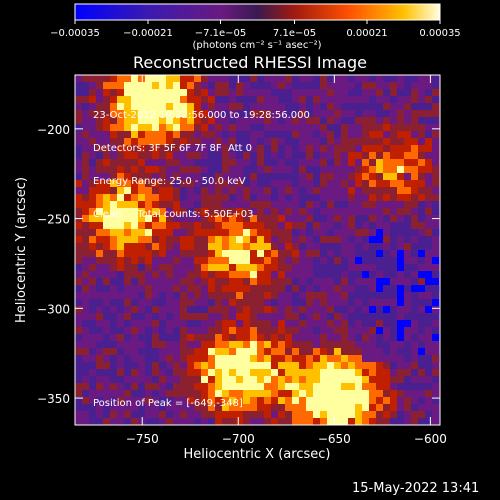  What do you see at coordinates (238, 439) in the screenshot?
I see `x-tick-label: −700` at bounding box center [238, 439].